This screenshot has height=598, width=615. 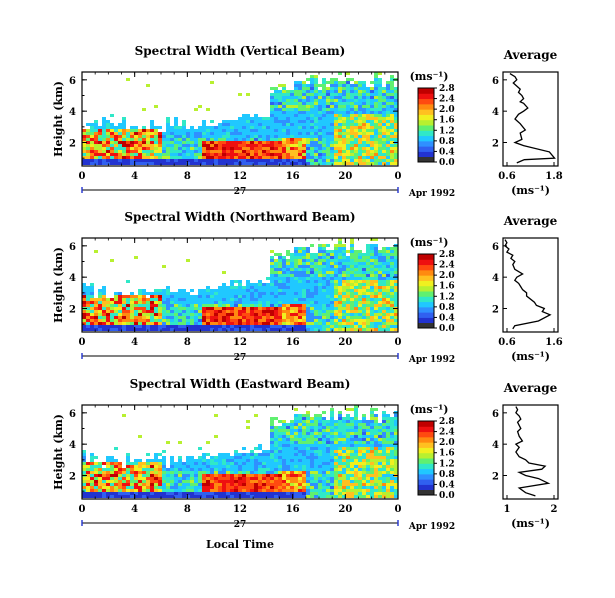 I want to click on average-x-tick-label: 2, so click(x=554, y=509).